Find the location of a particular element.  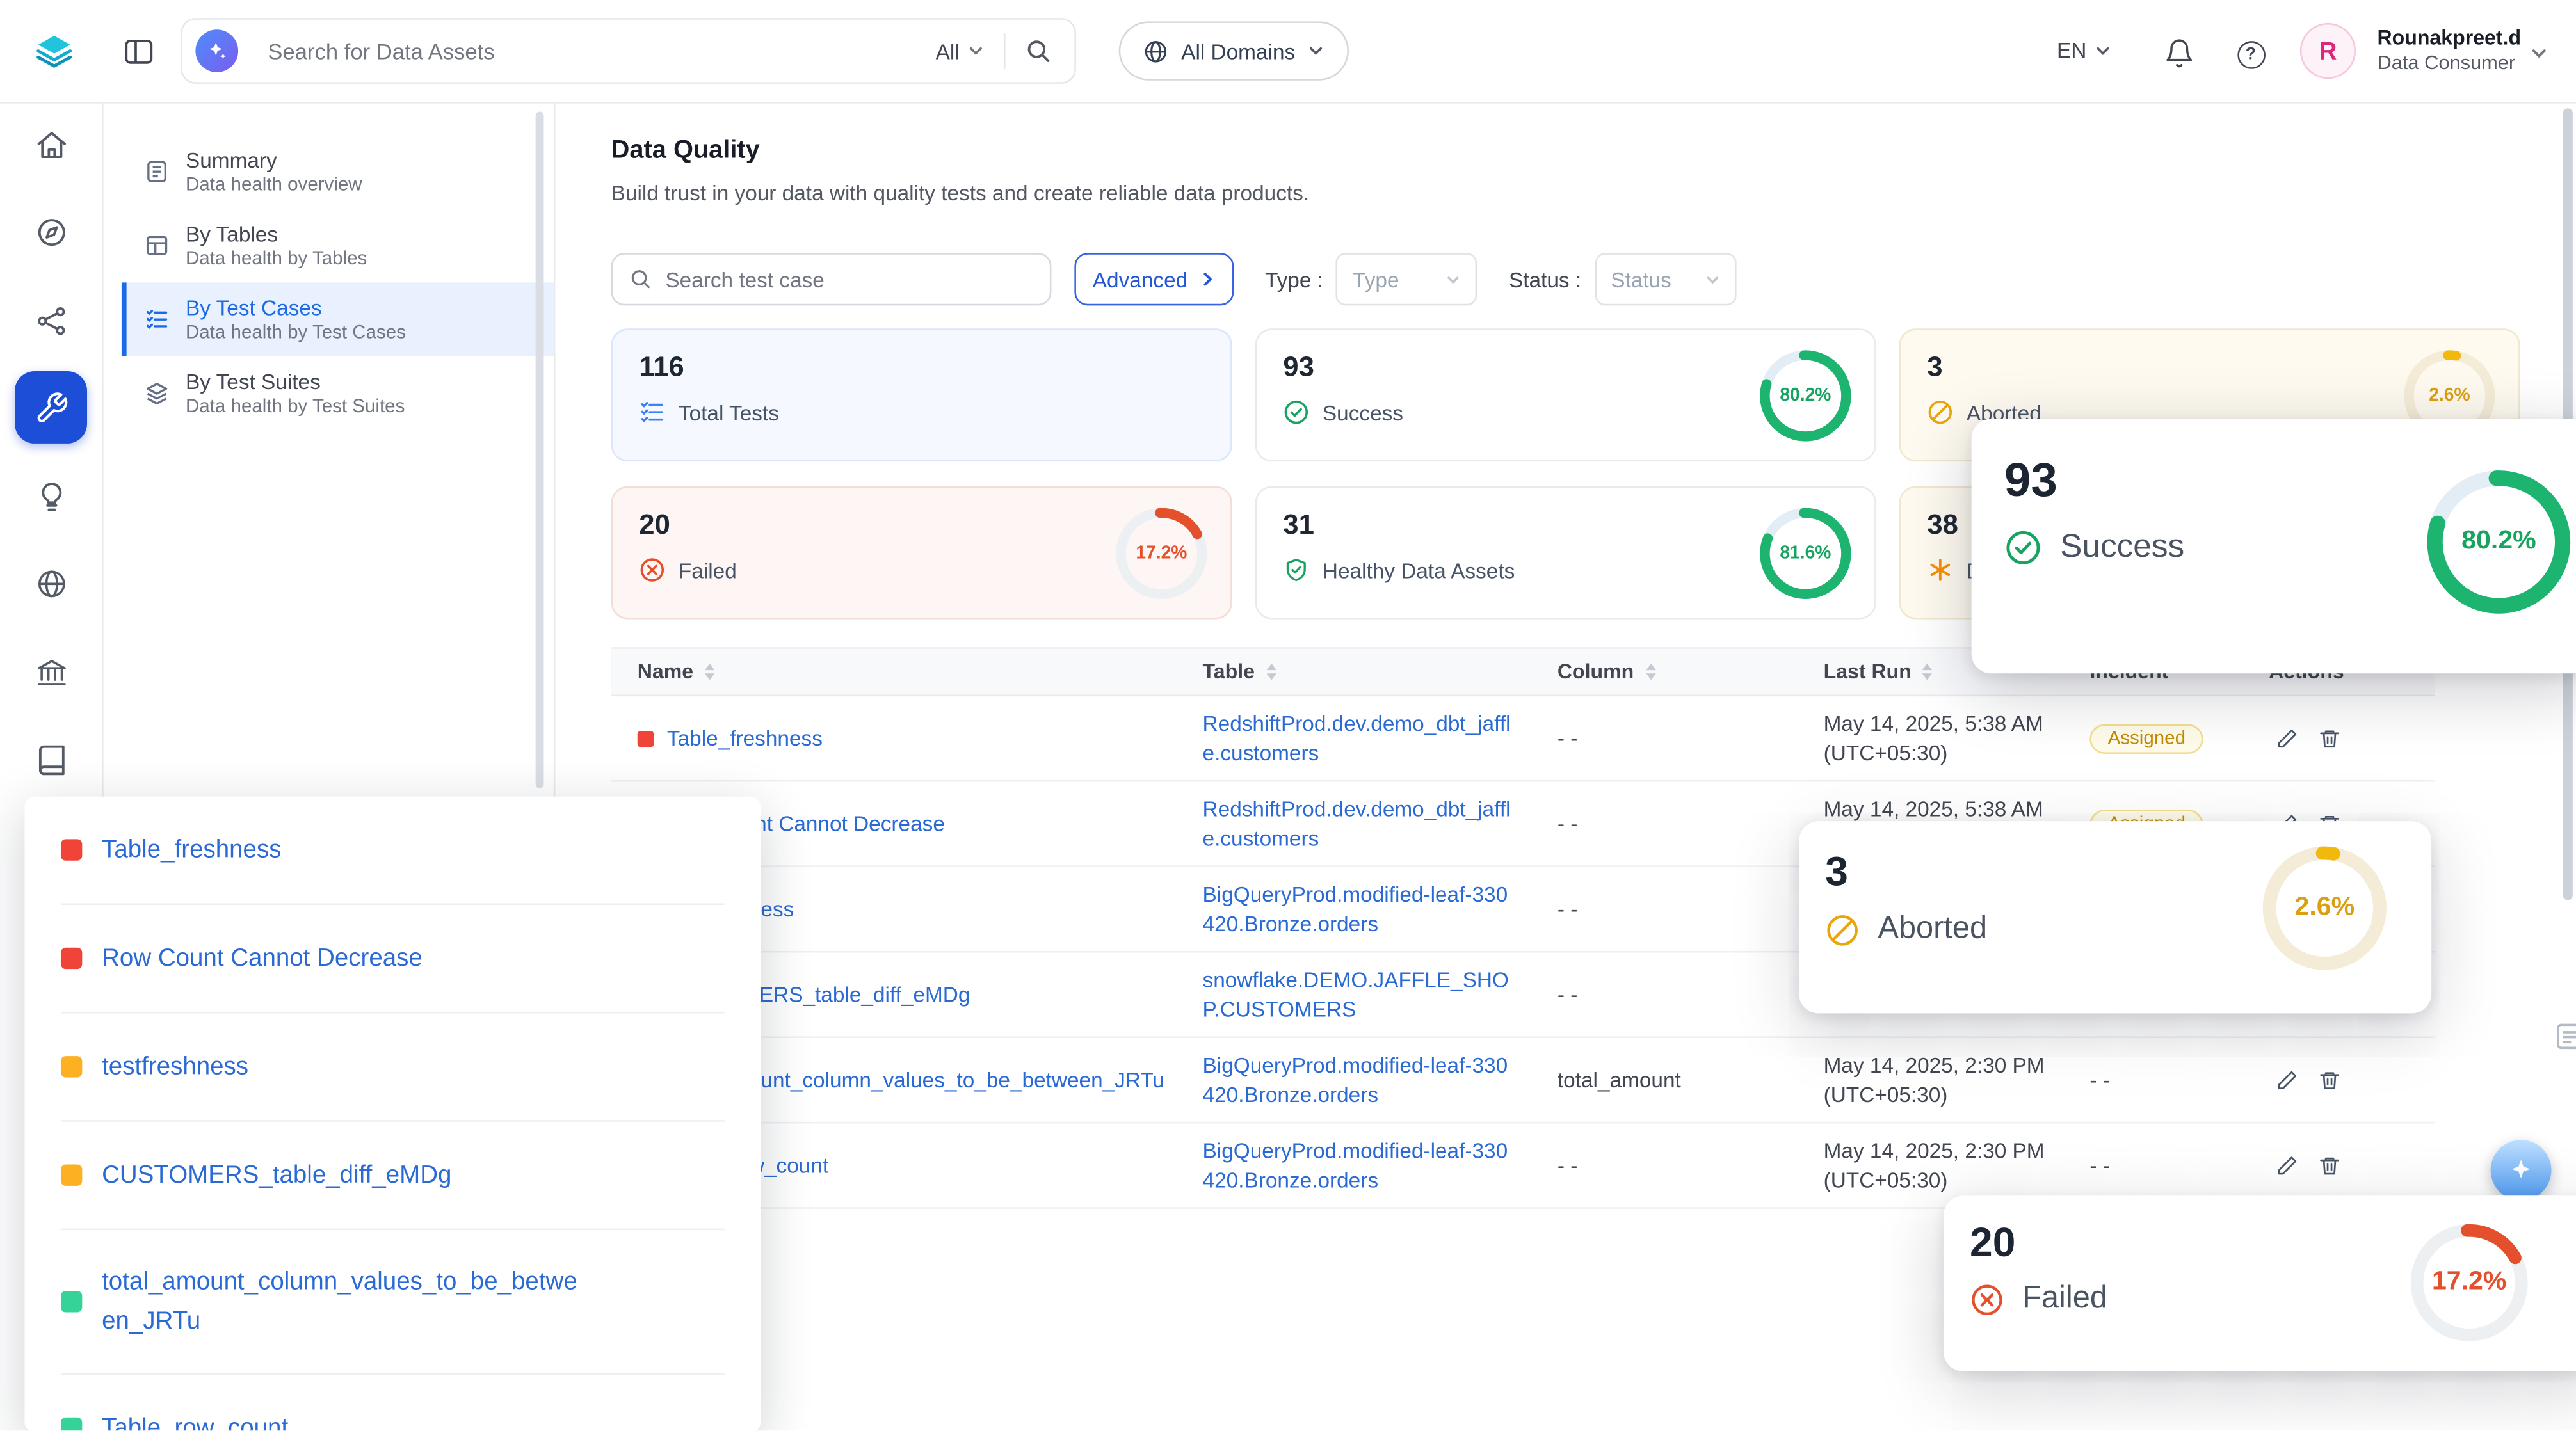

column-header-column: Column is located at coordinates (1691, 672).